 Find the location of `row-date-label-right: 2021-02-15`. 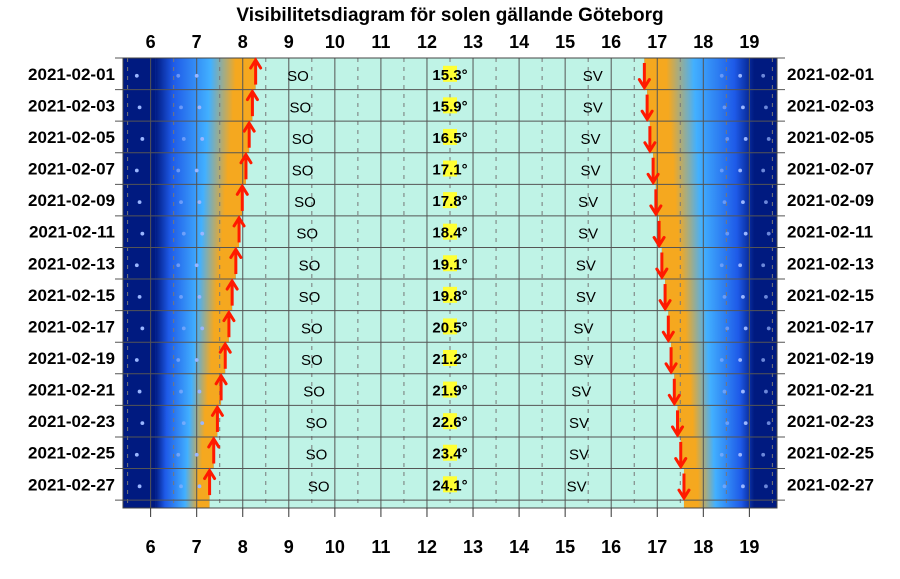

row-date-label-right: 2021-02-15 is located at coordinates (830, 295).